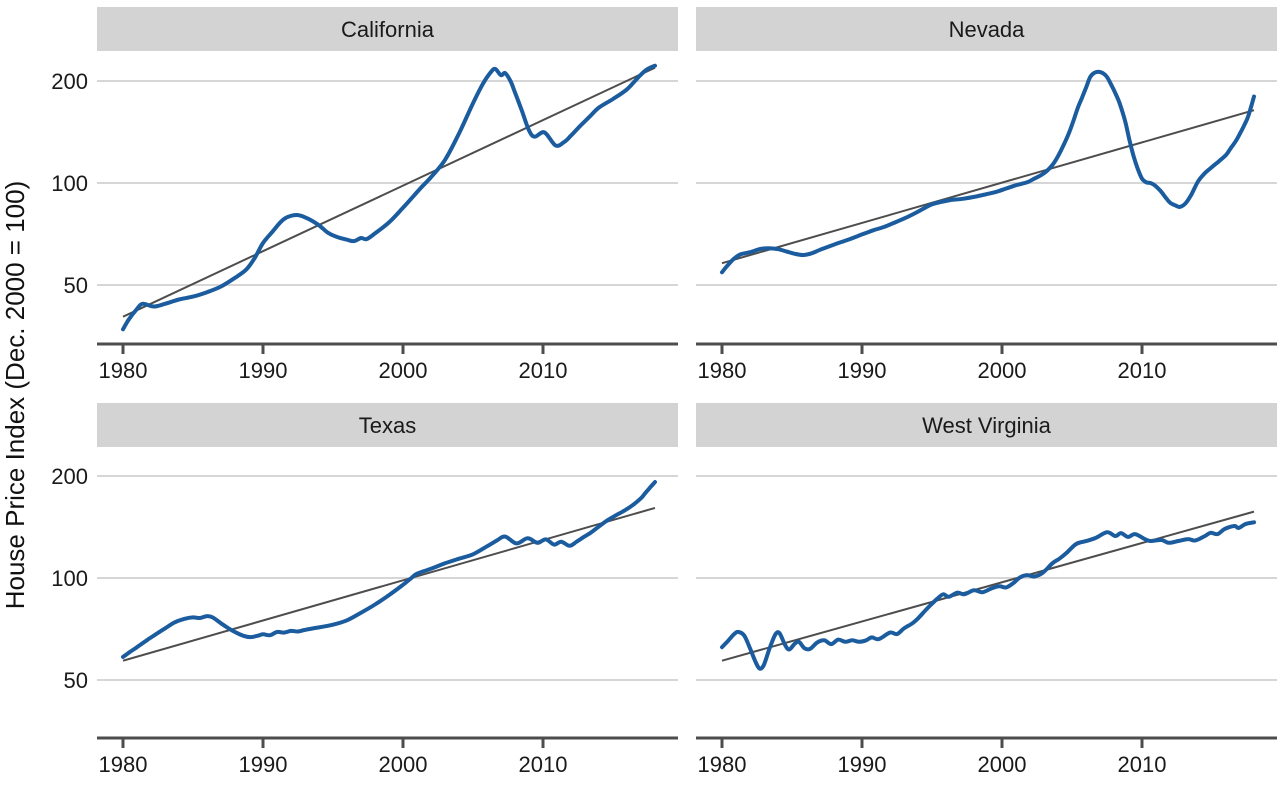  I want to click on facet-title: West Virginia, so click(987, 425).